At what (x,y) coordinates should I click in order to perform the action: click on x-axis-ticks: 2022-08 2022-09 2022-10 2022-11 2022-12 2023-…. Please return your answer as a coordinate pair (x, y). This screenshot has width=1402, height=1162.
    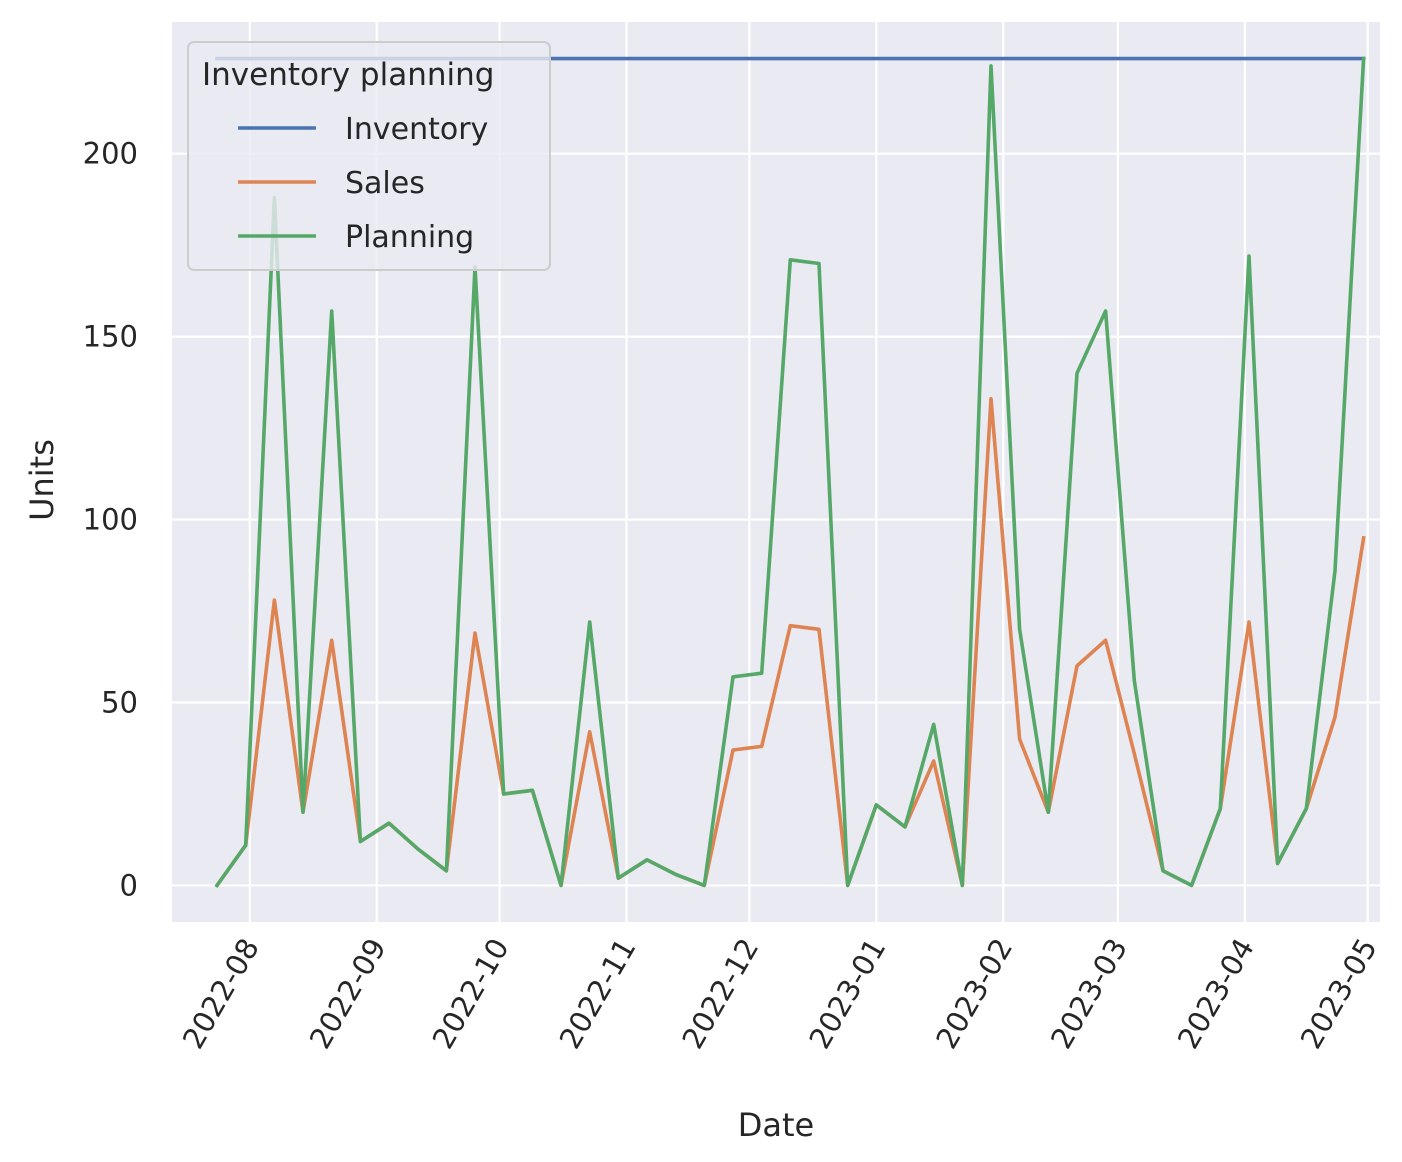
    Looking at the image, I should click on (780, 994).